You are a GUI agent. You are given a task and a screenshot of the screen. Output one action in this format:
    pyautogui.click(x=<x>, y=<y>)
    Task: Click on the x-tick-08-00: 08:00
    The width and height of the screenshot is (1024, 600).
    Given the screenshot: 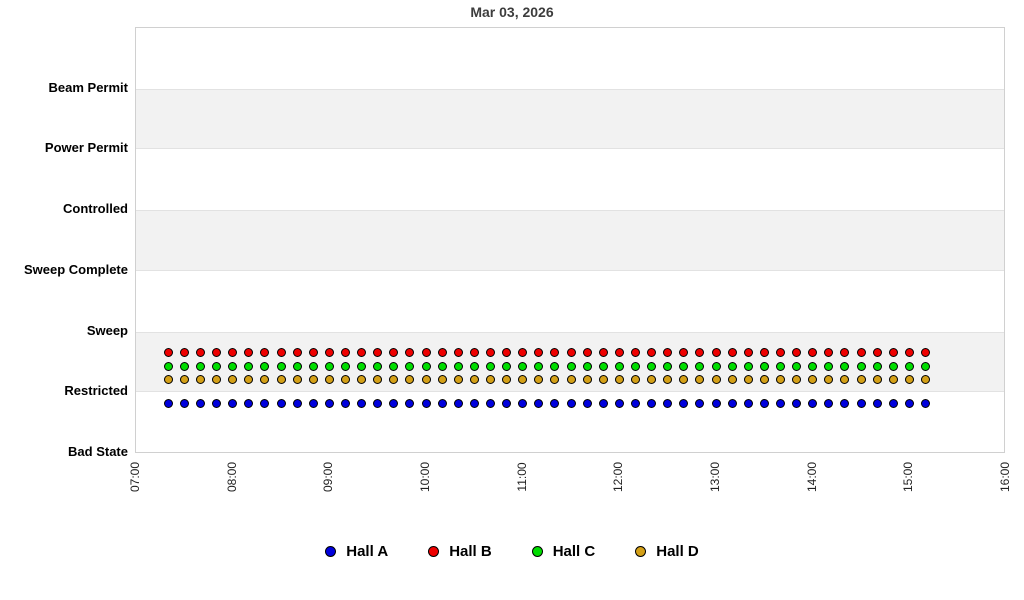 What is the action you would take?
    pyautogui.click(x=231, y=477)
    